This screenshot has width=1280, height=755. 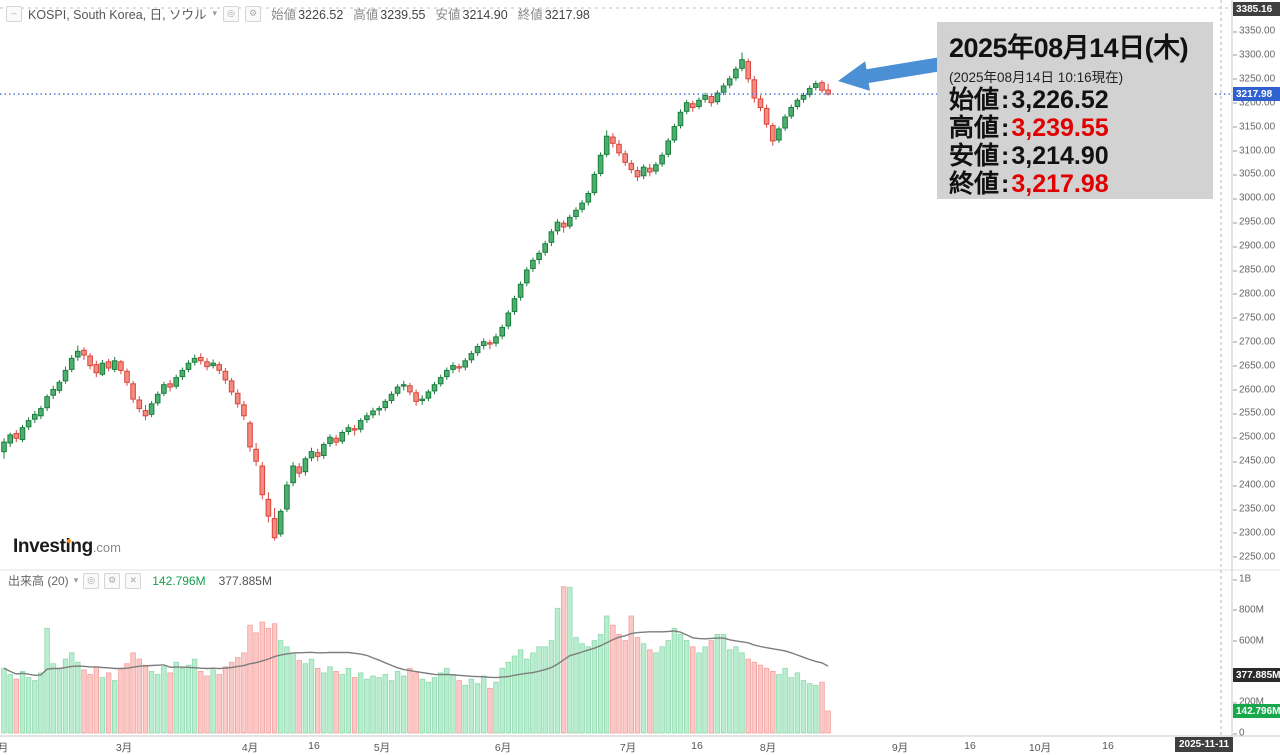 I want to click on annotation-row-label: 終値, so click(x=980, y=184).